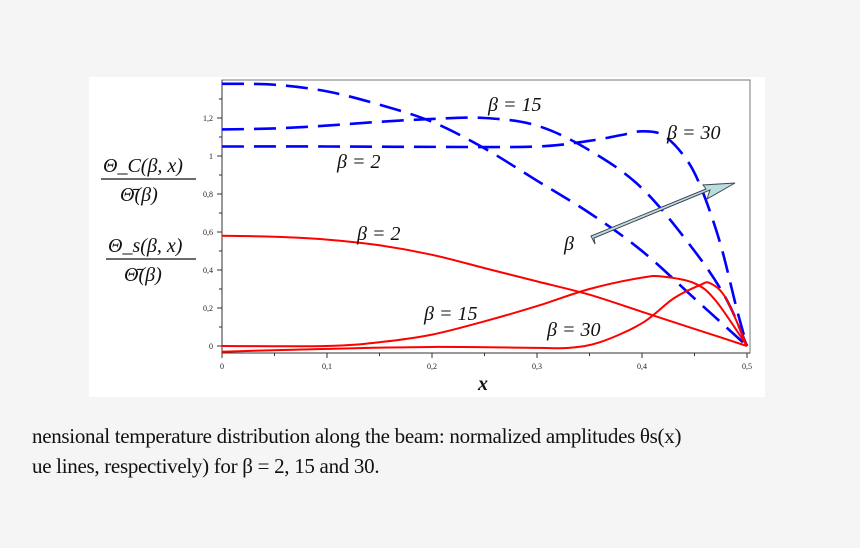  Describe the element at coordinates (211, 156) in the screenshot. I see `y-tick-label: 1` at that location.